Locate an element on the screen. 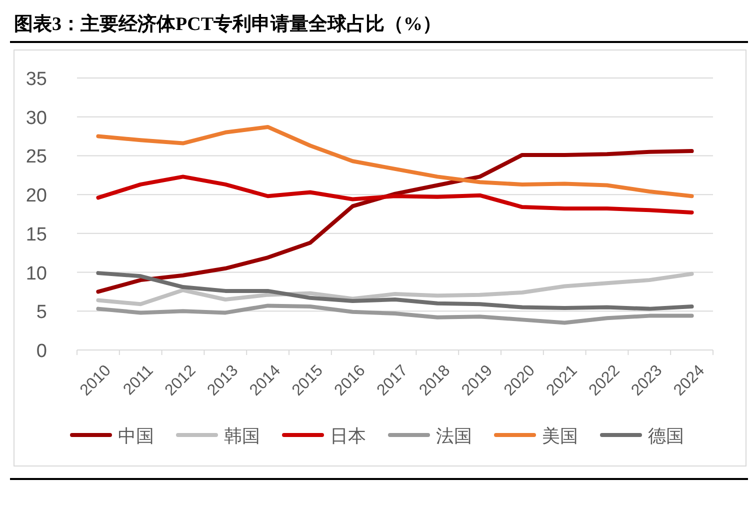 The height and width of the screenshot is (512, 755). legend-label: 德国 is located at coordinates (666, 436).